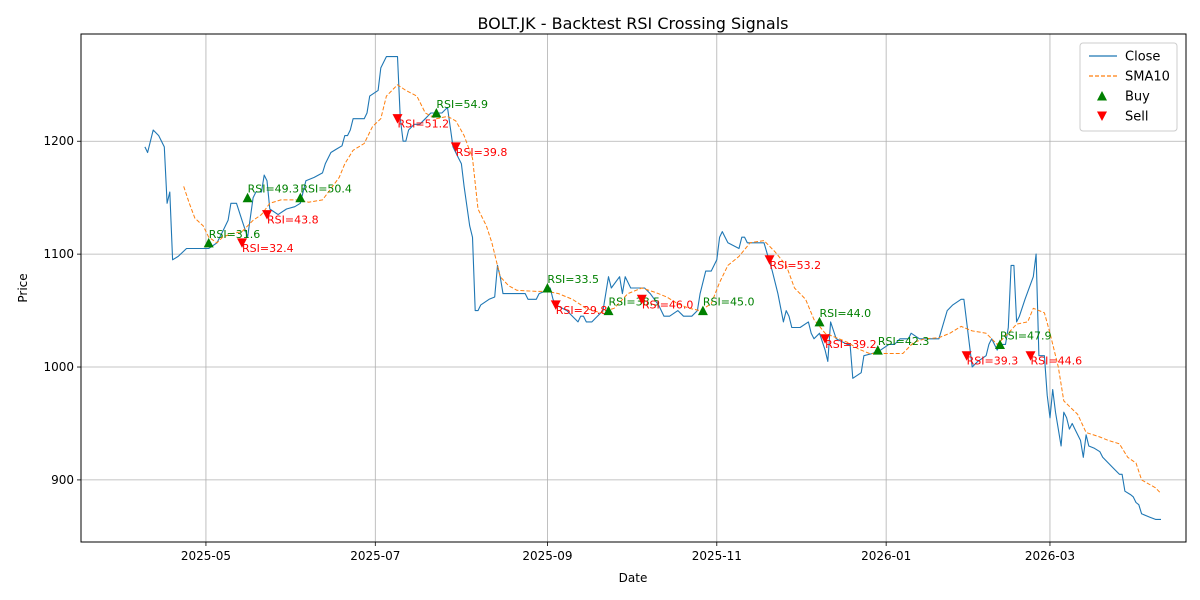  Describe the element at coordinates (1136, 117) in the screenshot. I see `sell-legend-label: Sell` at that location.